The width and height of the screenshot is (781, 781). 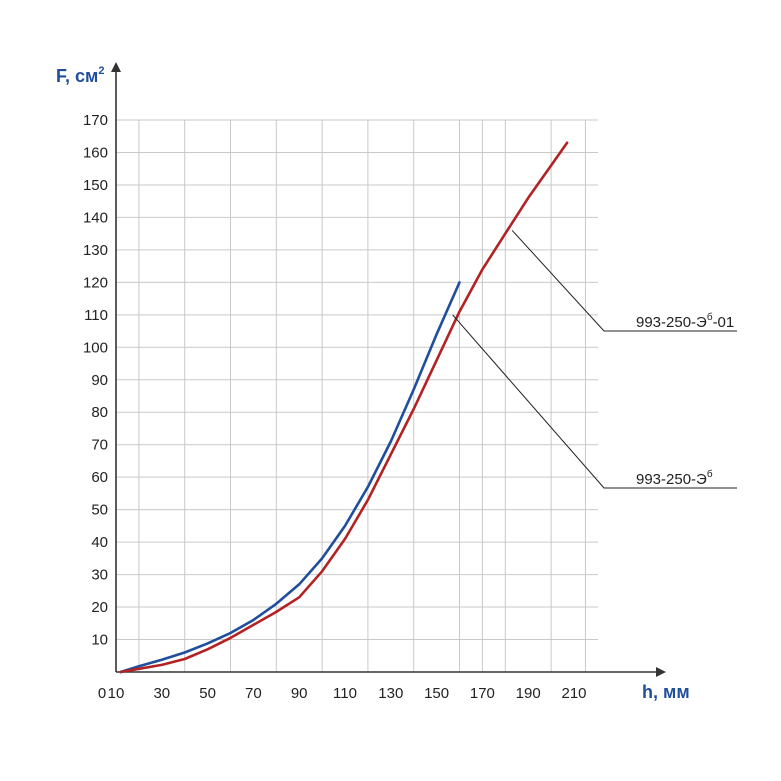 What do you see at coordinates (95, 120) in the screenshot?
I see `y-tick-label: 170` at bounding box center [95, 120].